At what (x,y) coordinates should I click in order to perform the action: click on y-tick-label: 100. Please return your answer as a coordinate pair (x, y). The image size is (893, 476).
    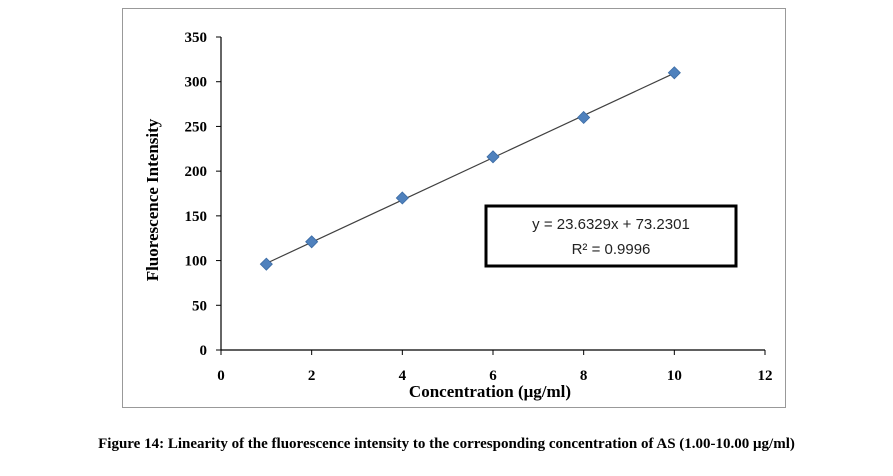
    Looking at the image, I should click on (196, 262).